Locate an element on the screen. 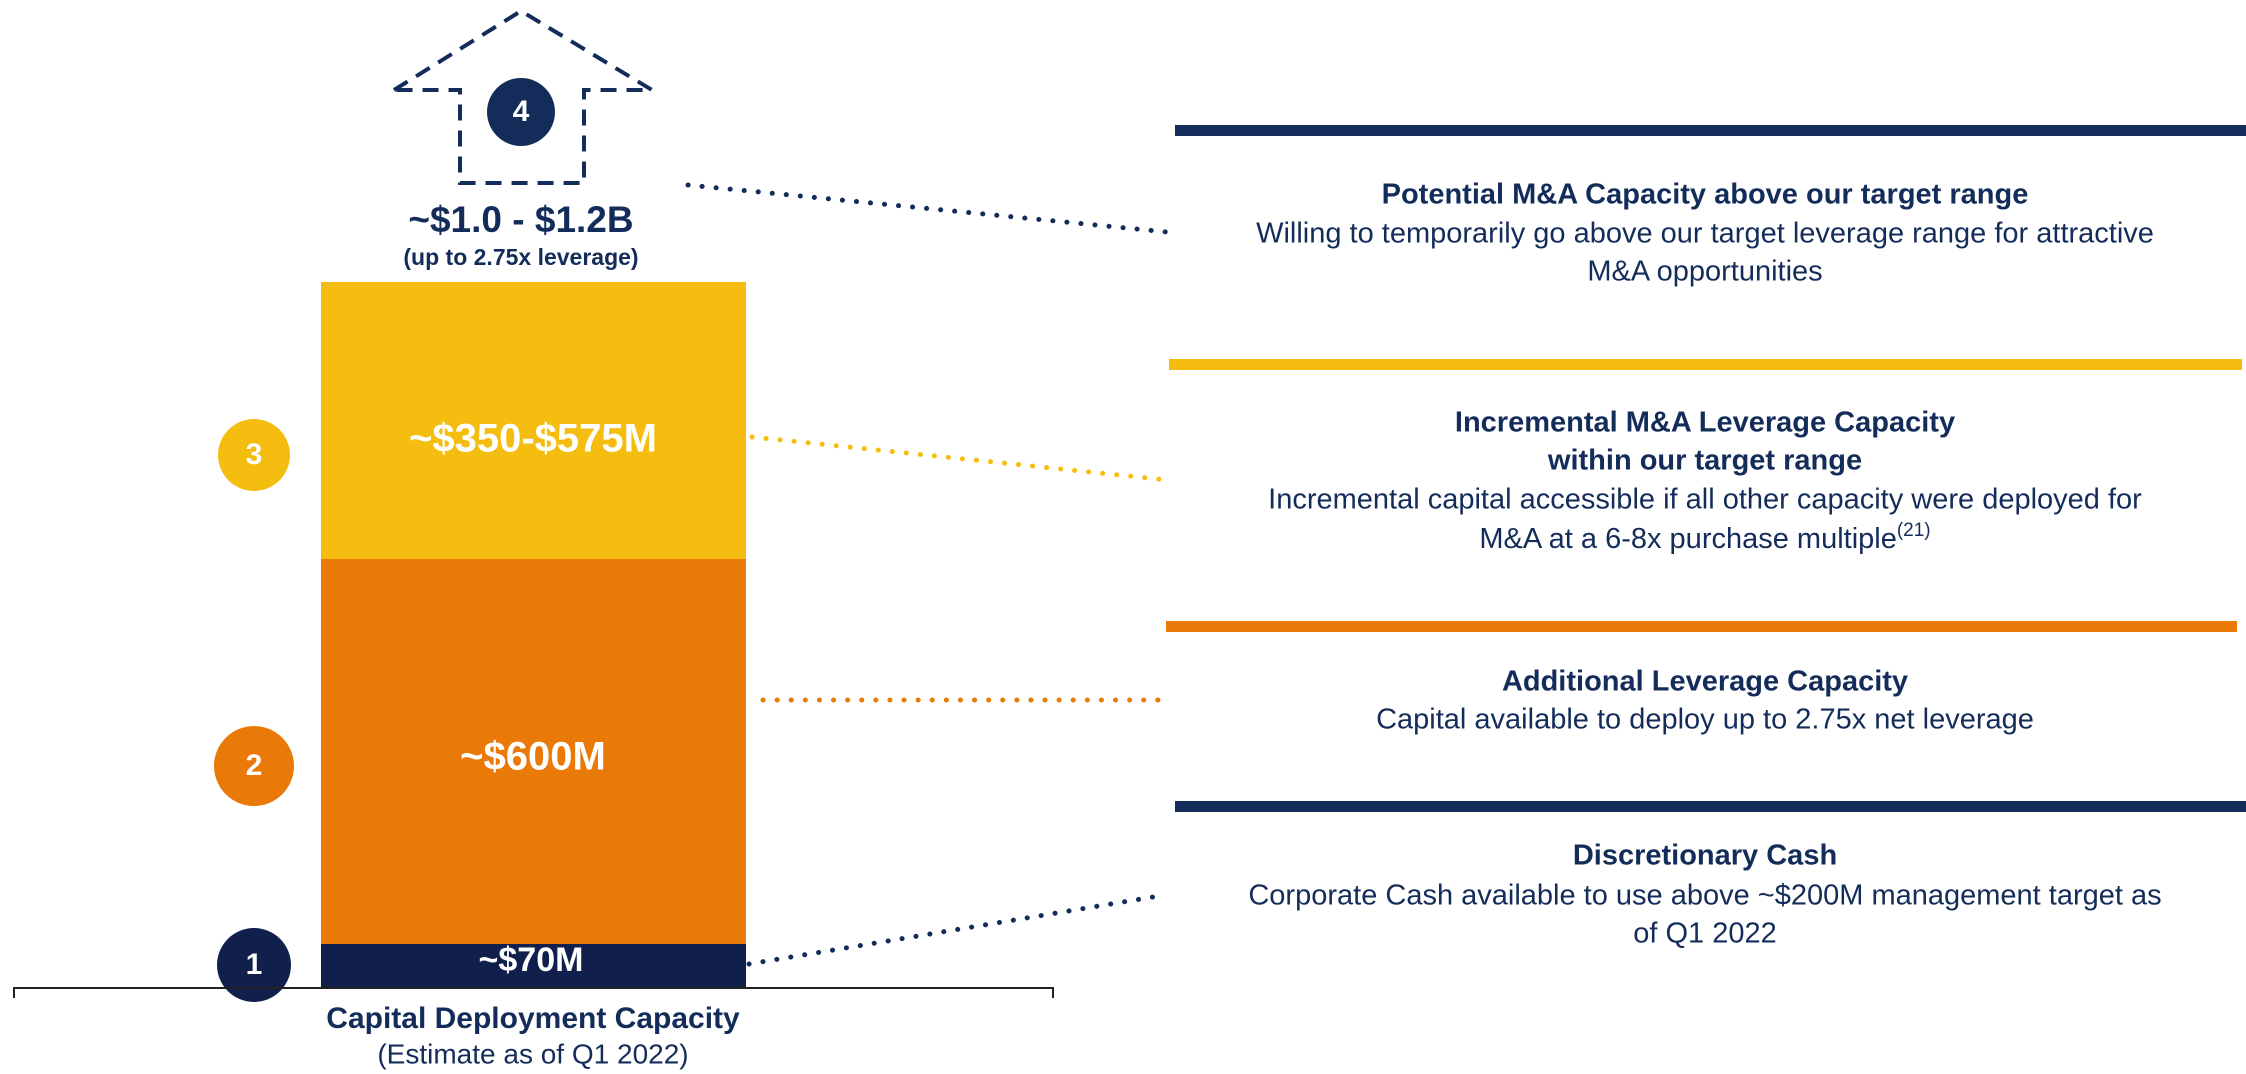 The width and height of the screenshot is (2246, 1074). segment-value: ~$70M is located at coordinates (531, 960).